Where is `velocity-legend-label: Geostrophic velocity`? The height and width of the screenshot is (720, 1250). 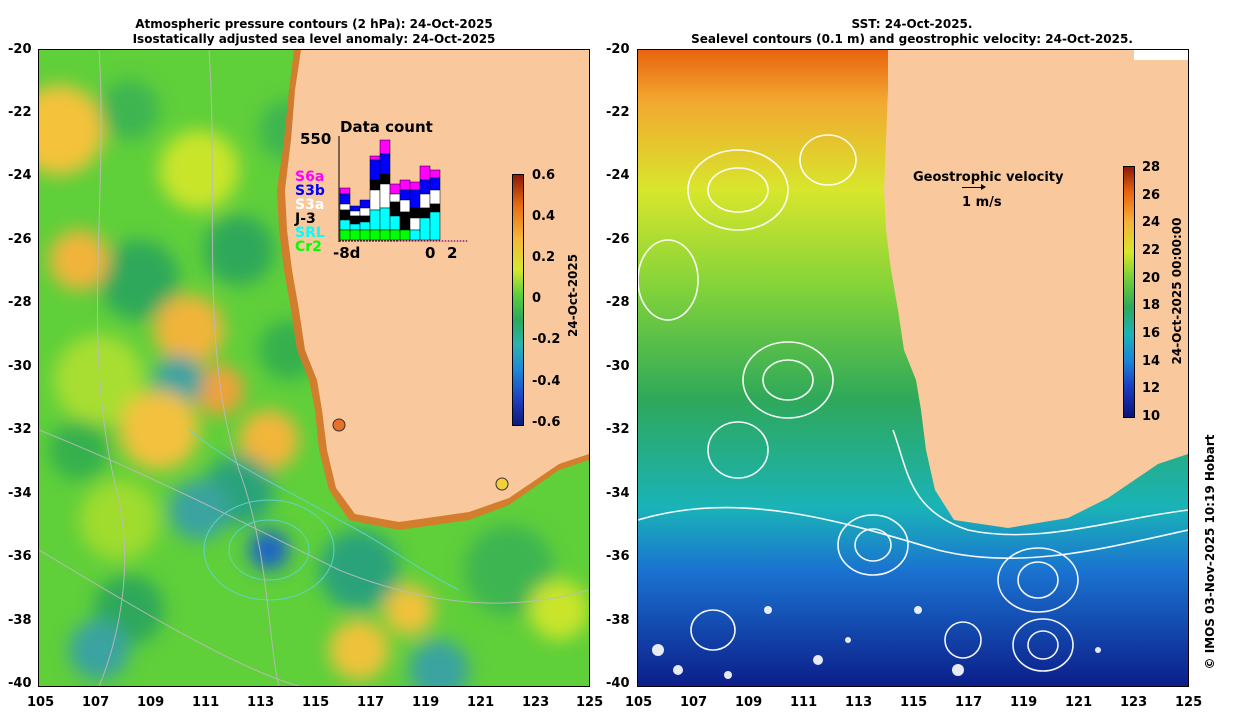
velocity-legend-label: Geostrophic velocity is located at coordinates (988, 177).